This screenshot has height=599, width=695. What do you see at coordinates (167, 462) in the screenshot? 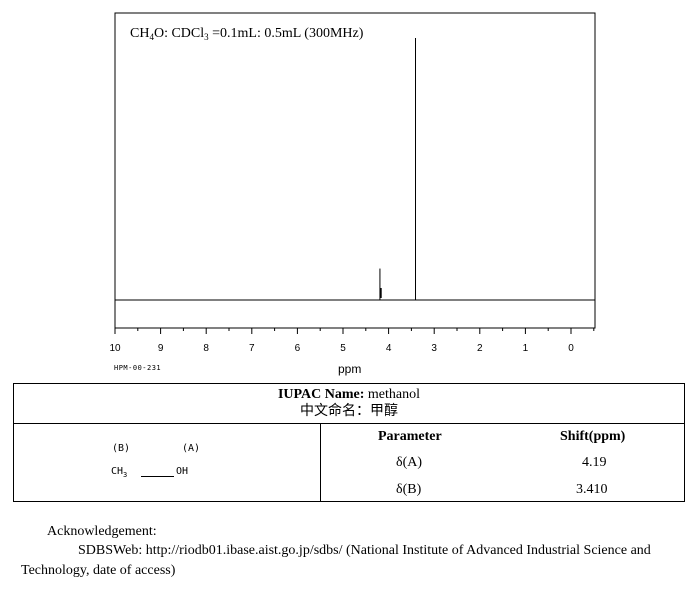
I see `structure-cell: (B) (A) CH3 OH` at bounding box center [167, 462].